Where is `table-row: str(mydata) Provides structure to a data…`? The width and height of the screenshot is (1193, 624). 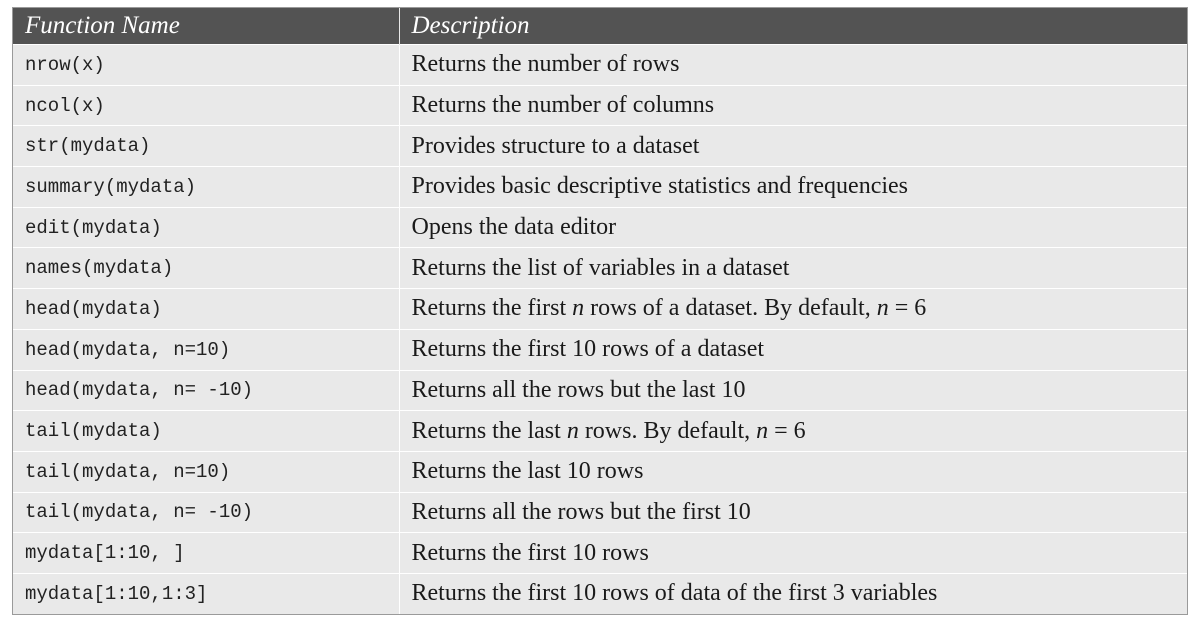
table-row: str(mydata) Provides structure to a data… is located at coordinates (600, 146).